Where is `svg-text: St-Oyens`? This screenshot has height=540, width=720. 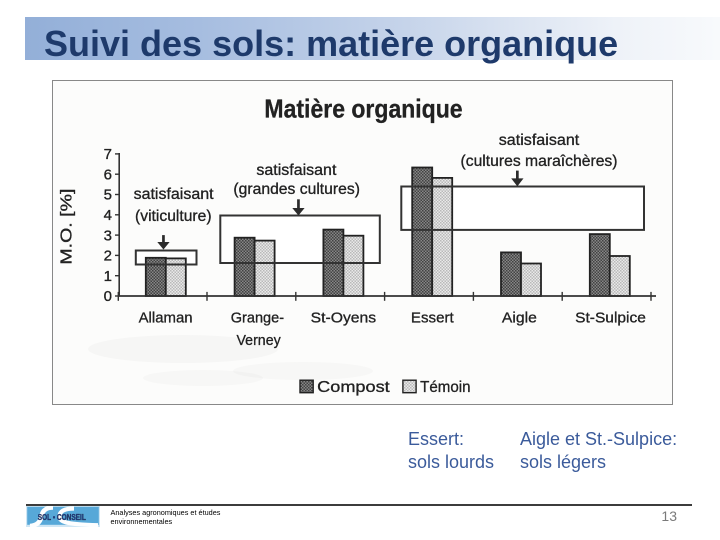 svg-text: St-Oyens is located at coordinates (344, 318).